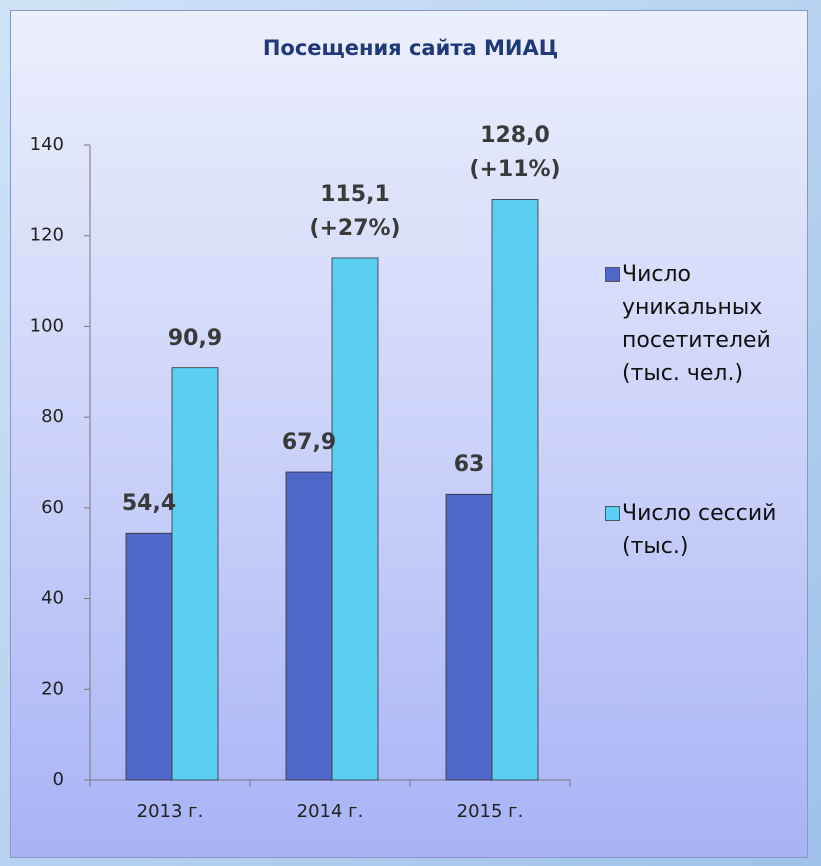 The image size is (821, 866). Describe the element at coordinates (47, 144) in the screenshot. I see `y-tick-label: 140` at that location.